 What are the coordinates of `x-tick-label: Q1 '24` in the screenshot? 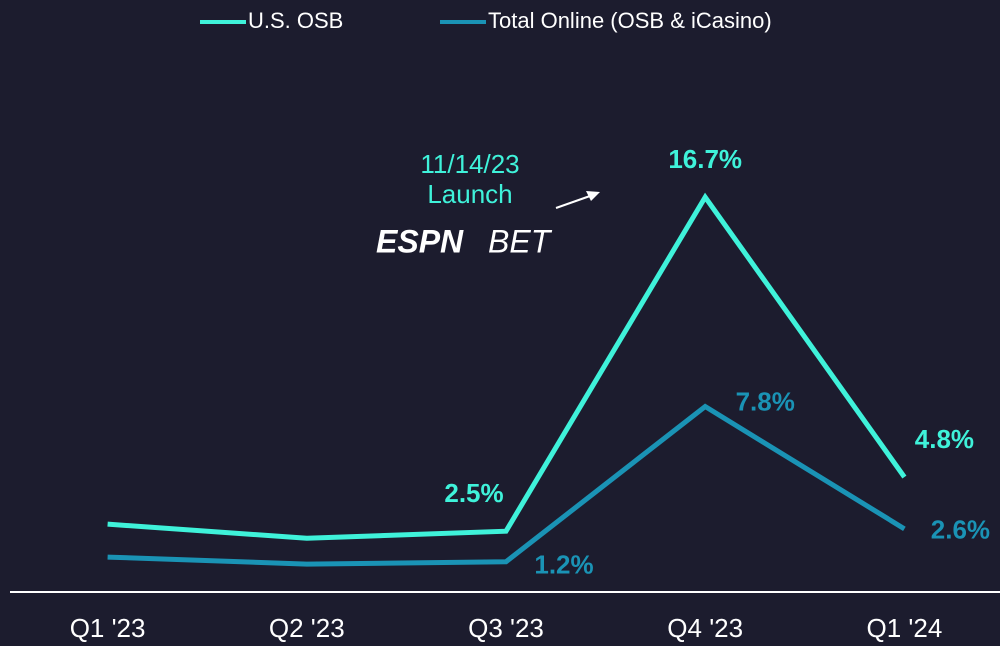 It's located at (905, 628).